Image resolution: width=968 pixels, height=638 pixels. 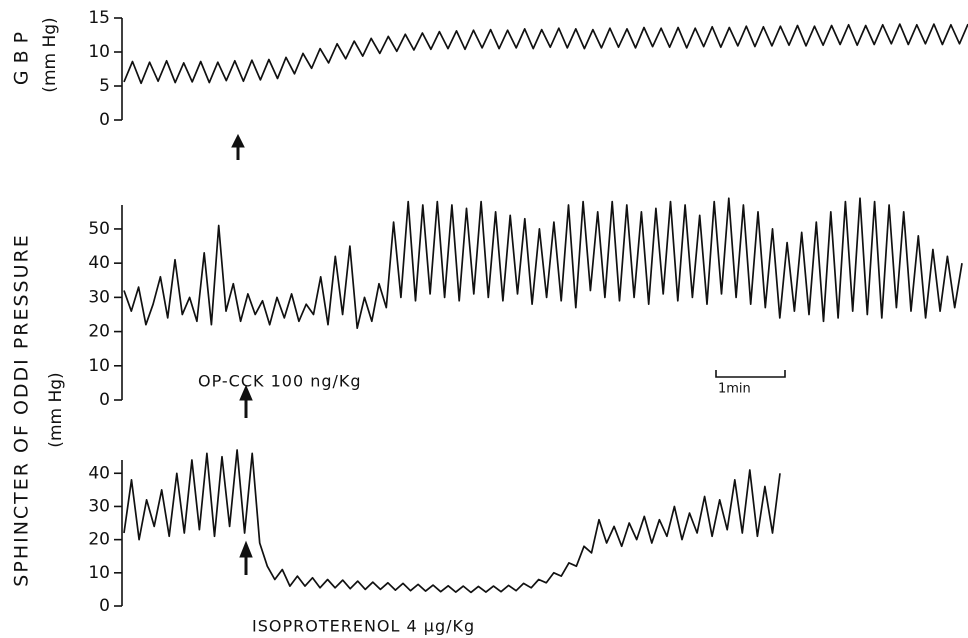 What do you see at coordinates (363, 626) in the screenshot?
I see `annotation: ISOPROTERENOL 4 μg/Kg` at bounding box center [363, 626].